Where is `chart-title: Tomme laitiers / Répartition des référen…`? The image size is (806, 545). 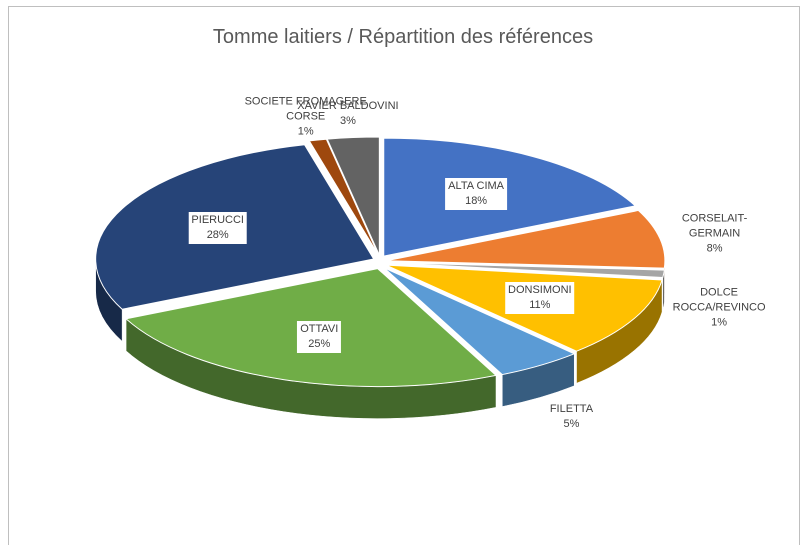
chart-title: Tomme laitiers / Répartition des référen… is located at coordinates (403, 37).